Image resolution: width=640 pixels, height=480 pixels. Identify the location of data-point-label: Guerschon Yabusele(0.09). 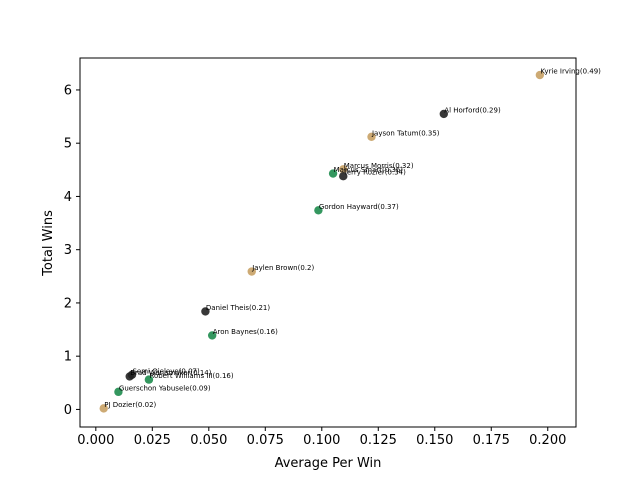
(165, 388).